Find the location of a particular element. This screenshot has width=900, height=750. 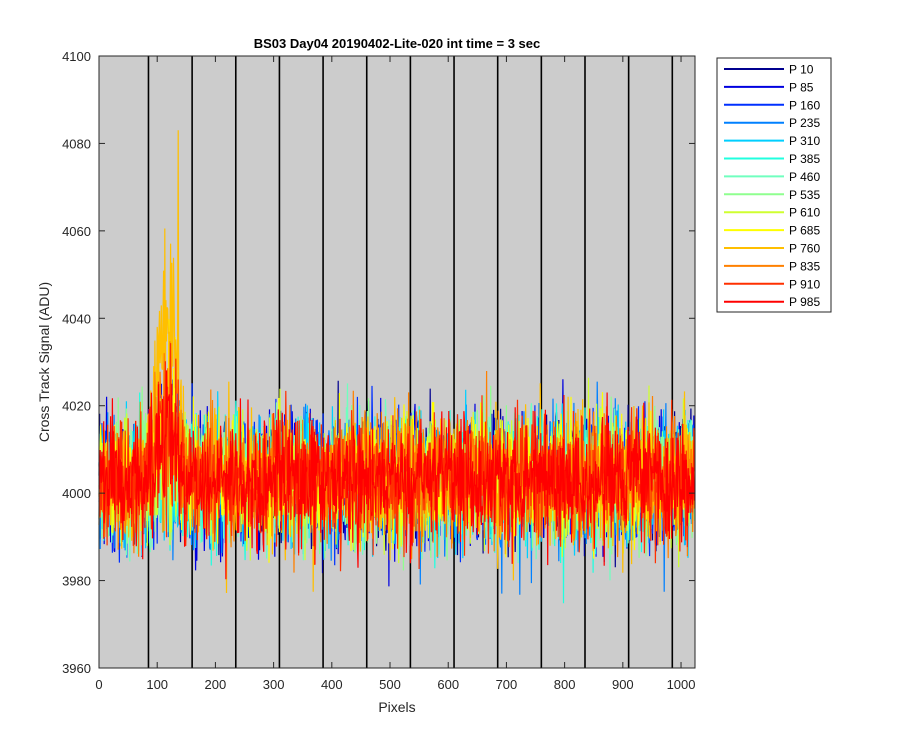

x-tick-label-6: 600 is located at coordinates (448, 684).